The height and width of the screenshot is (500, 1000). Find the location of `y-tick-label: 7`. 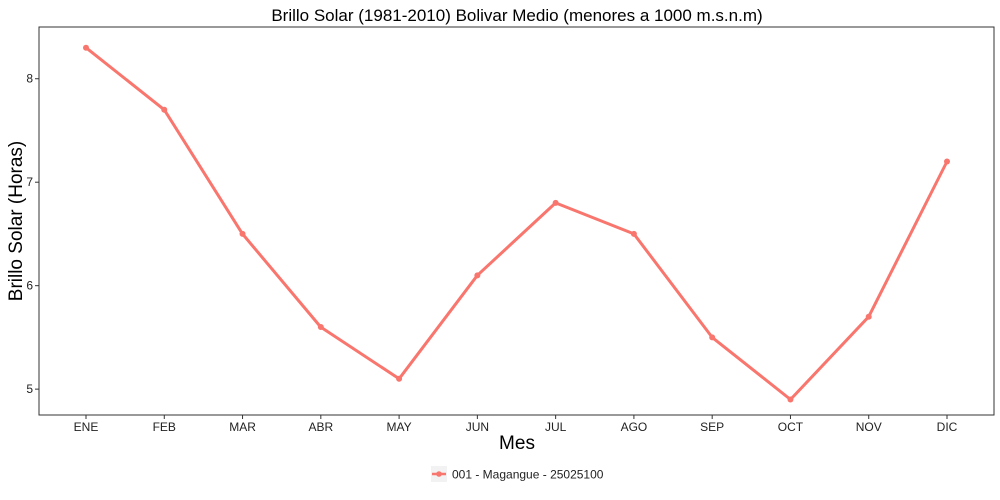

y-tick-label: 7 is located at coordinates (29, 182).